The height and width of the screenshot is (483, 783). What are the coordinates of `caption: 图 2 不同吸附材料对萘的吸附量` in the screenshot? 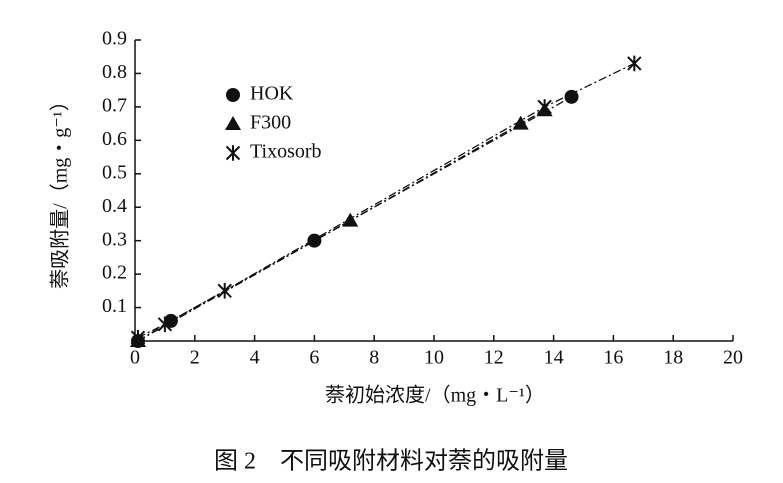 It's located at (391, 461).